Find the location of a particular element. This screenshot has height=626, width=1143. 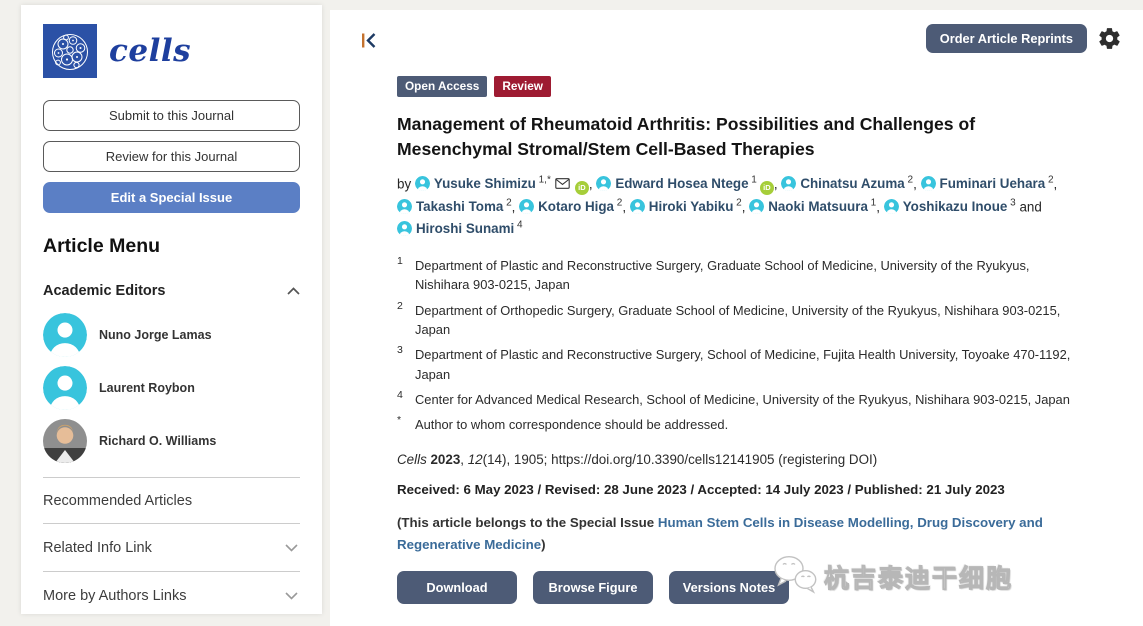

editor-richard-o-williams: Richard O. Williams is located at coordinates (171, 441).